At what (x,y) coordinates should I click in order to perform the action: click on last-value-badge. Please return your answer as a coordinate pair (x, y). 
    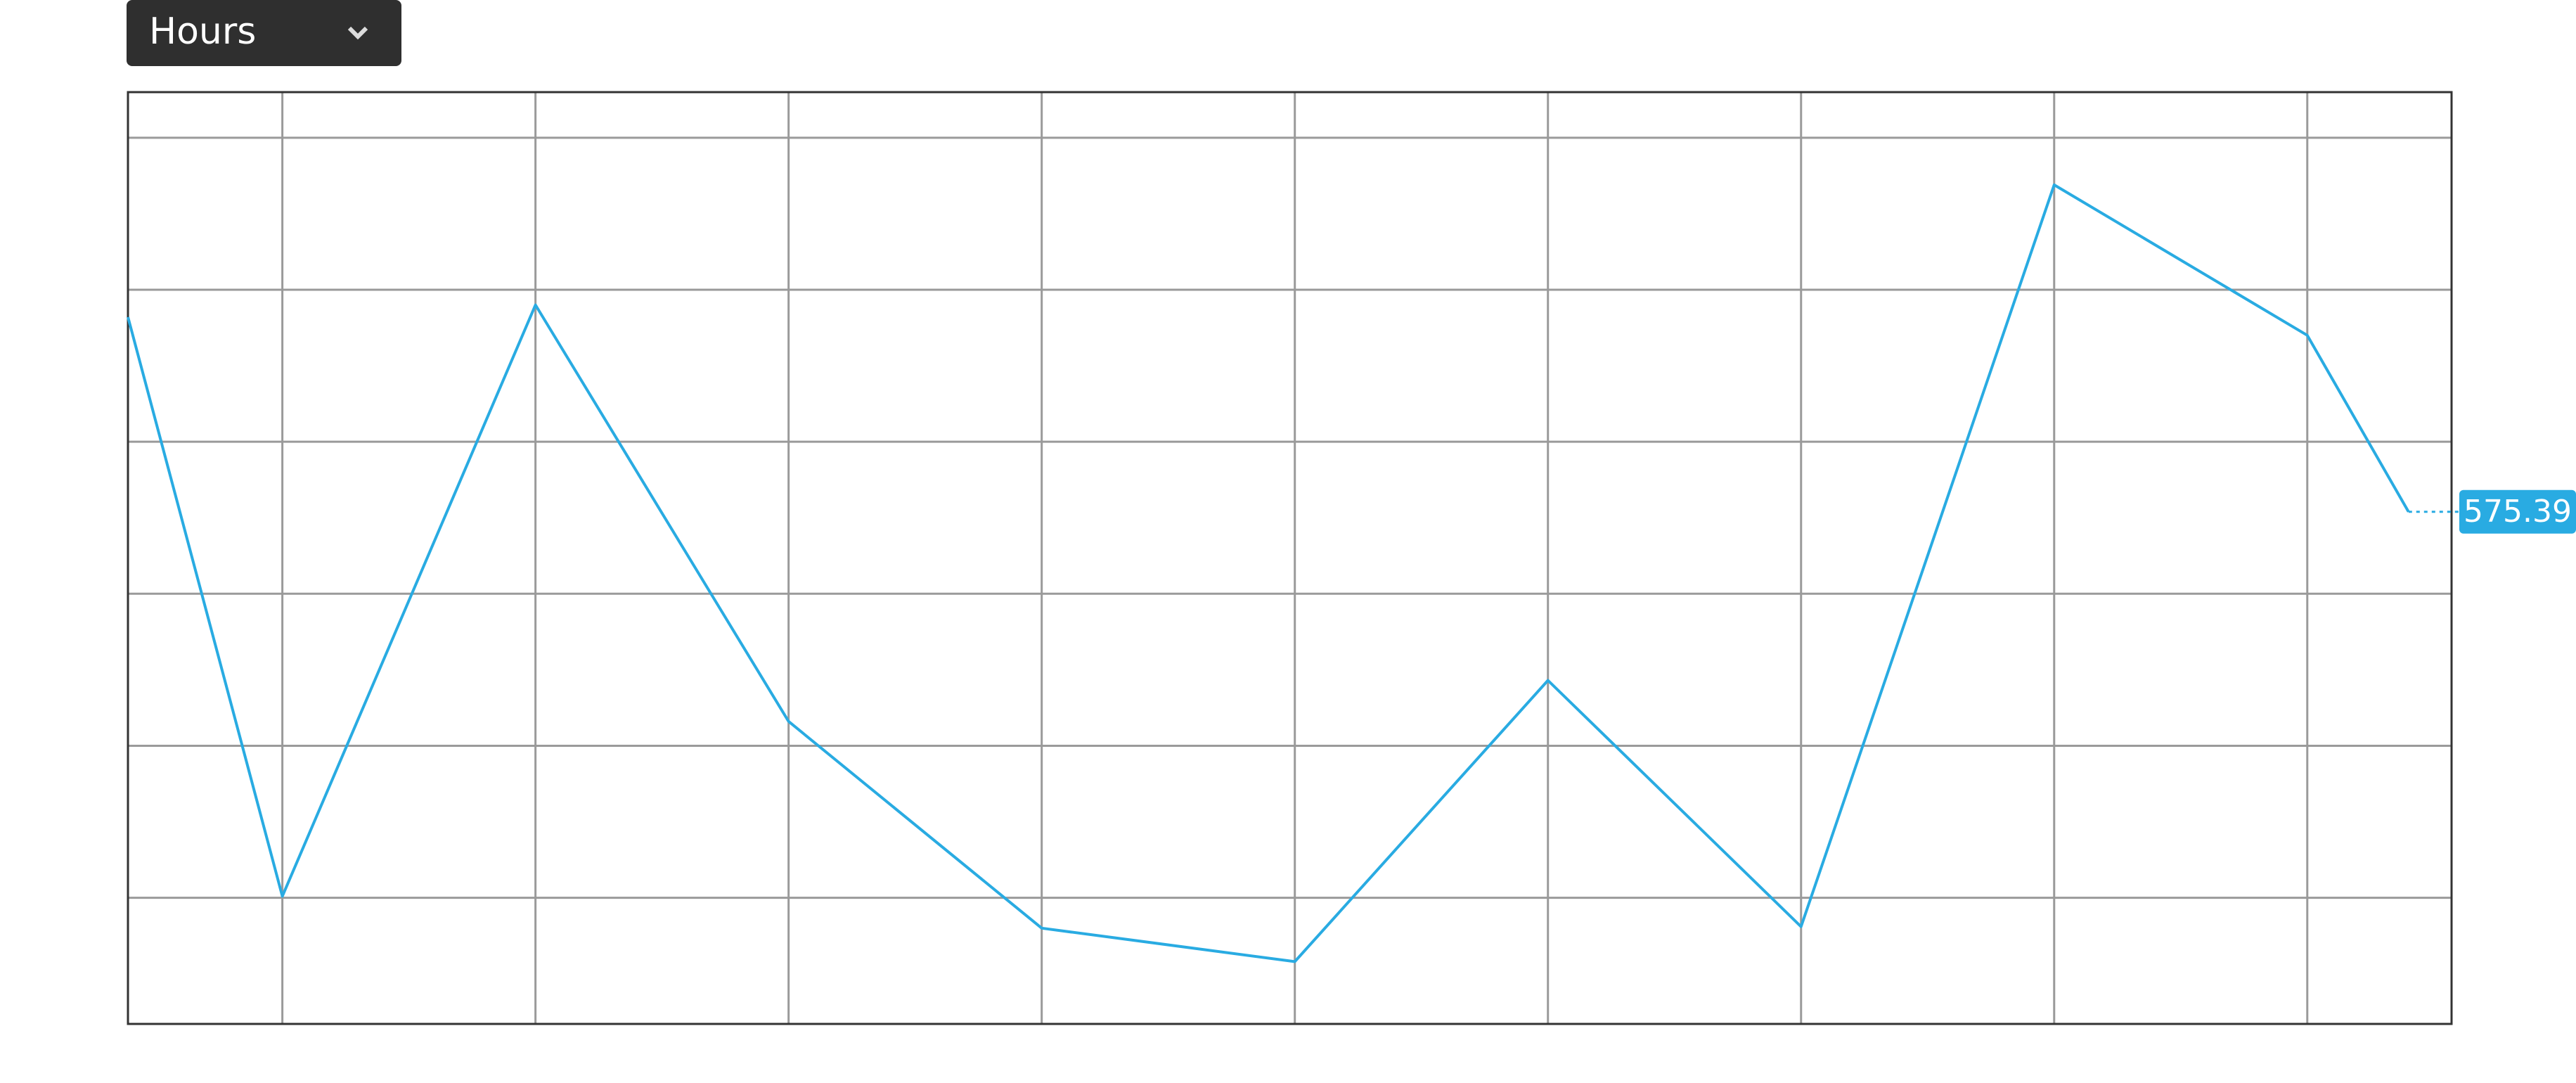
    Looking at the image, I should click on (2517, 511).